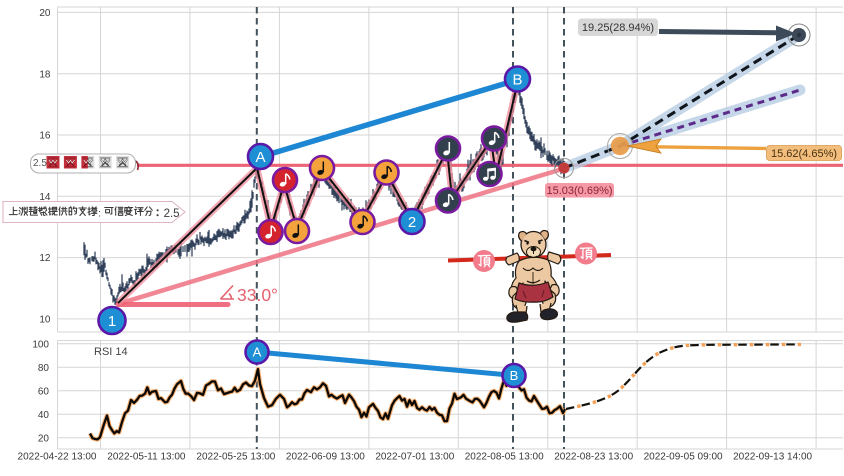  What do you see at coordinates (414, 457) in the screenshot?
I see `svg-text: 2022-07-01 13:00` at bounding box center [414, 457].